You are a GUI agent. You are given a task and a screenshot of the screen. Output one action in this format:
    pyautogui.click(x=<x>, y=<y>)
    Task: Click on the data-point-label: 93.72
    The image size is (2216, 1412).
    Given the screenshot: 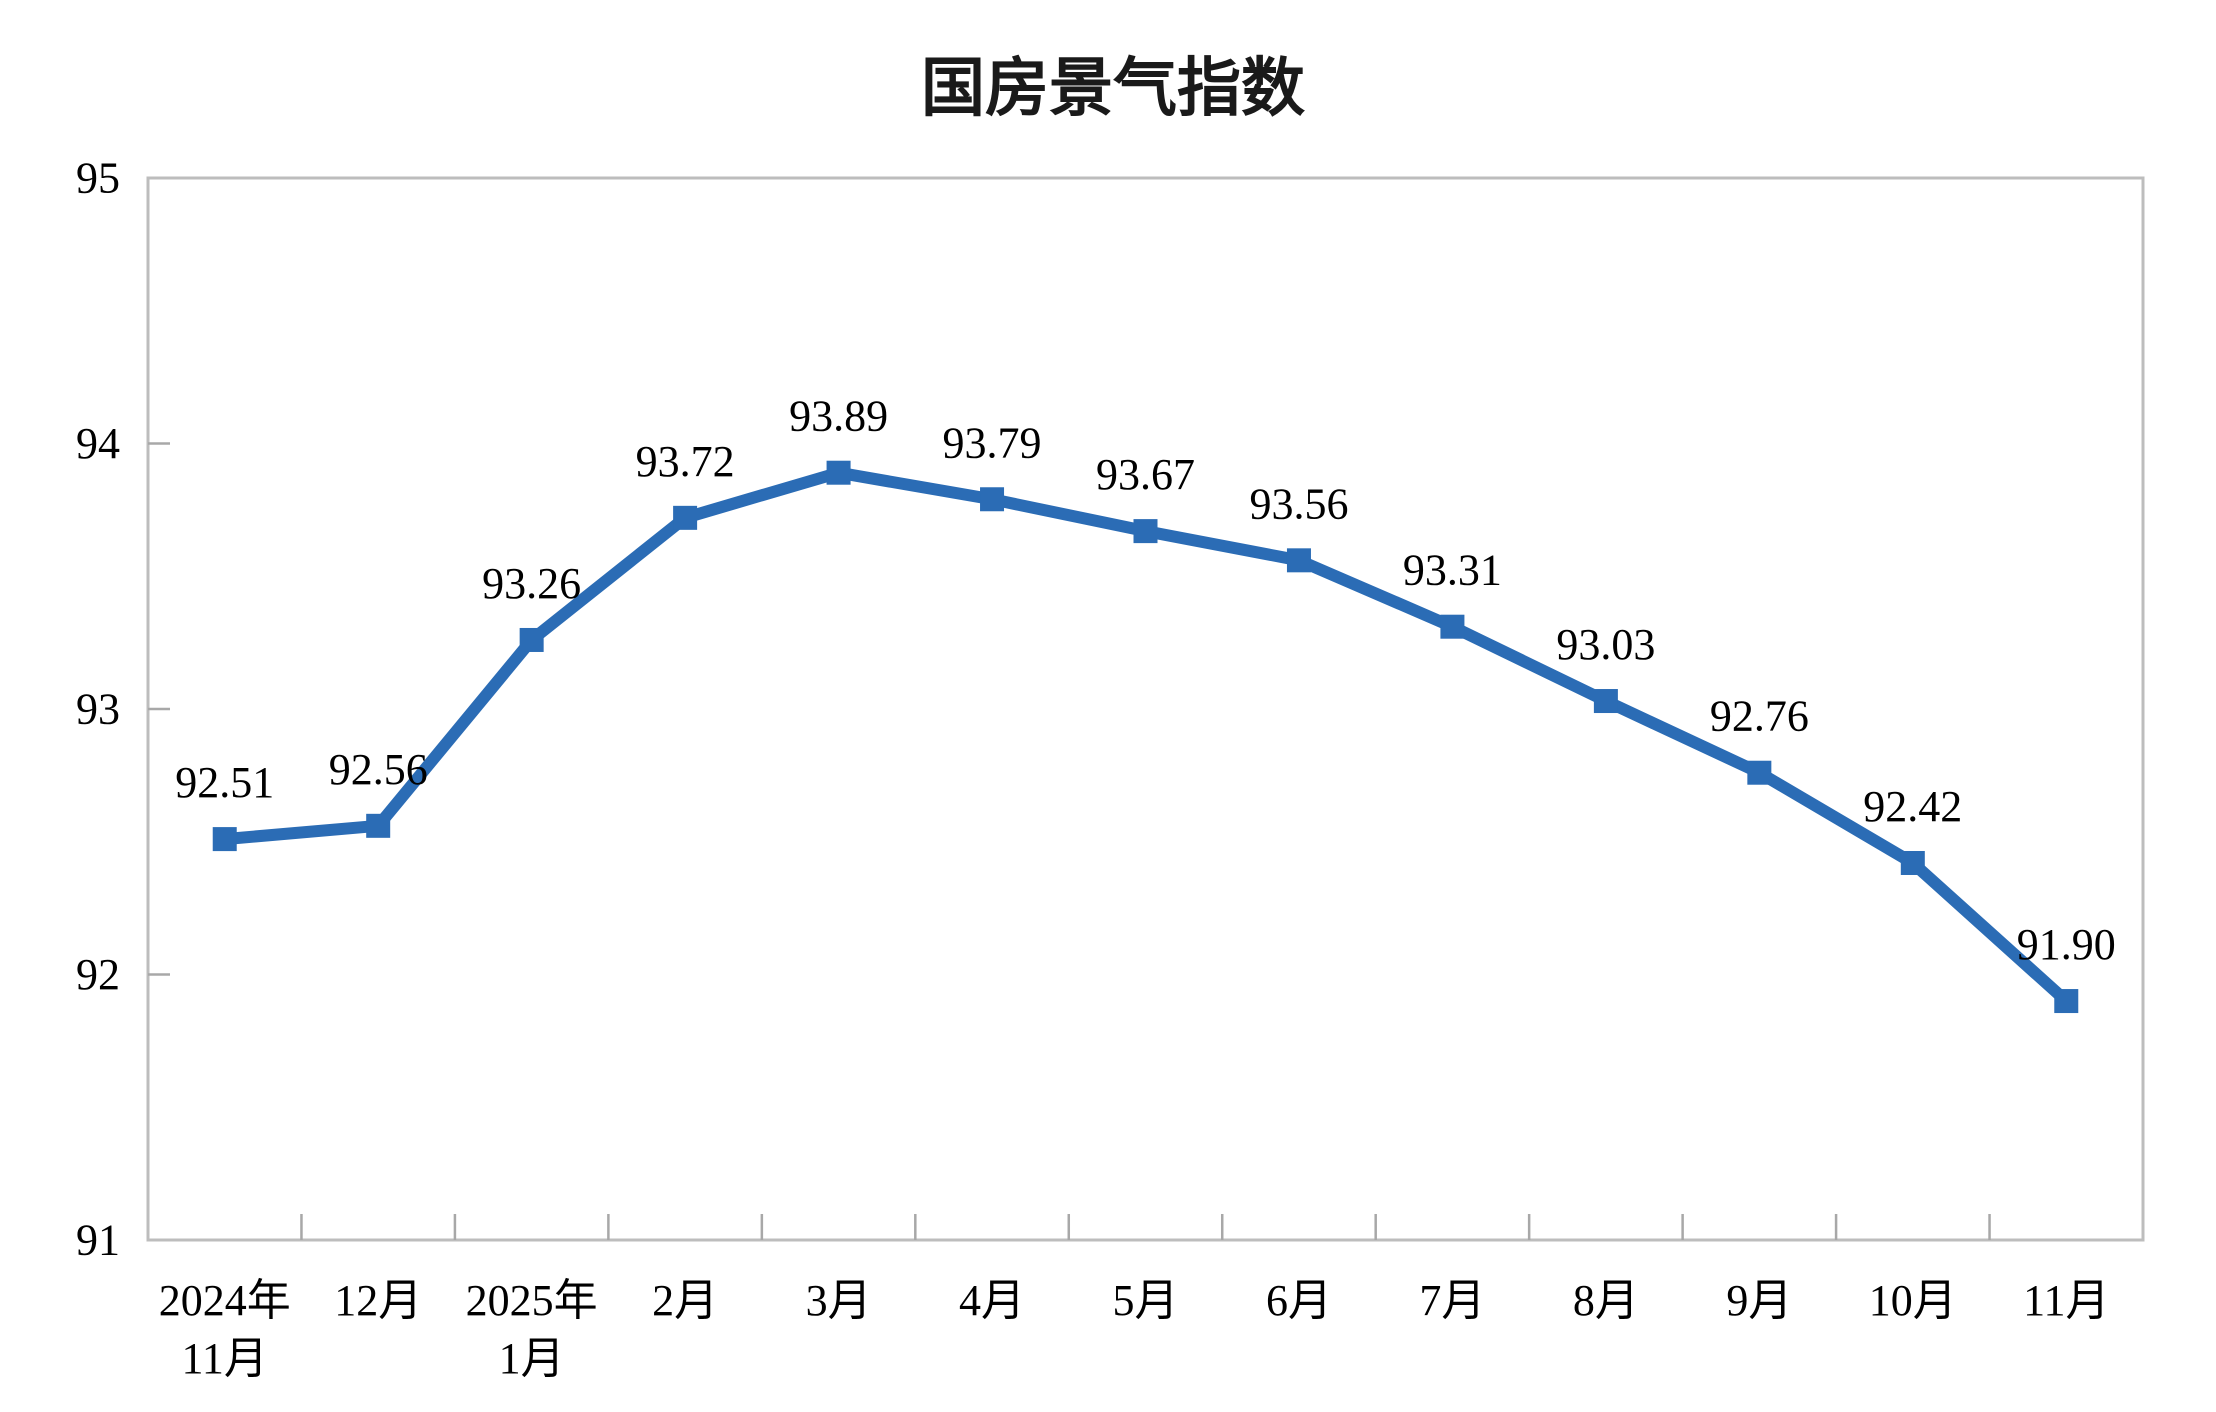 What is the action you would take?
    pyautogui.click(x=685, y=461)
    